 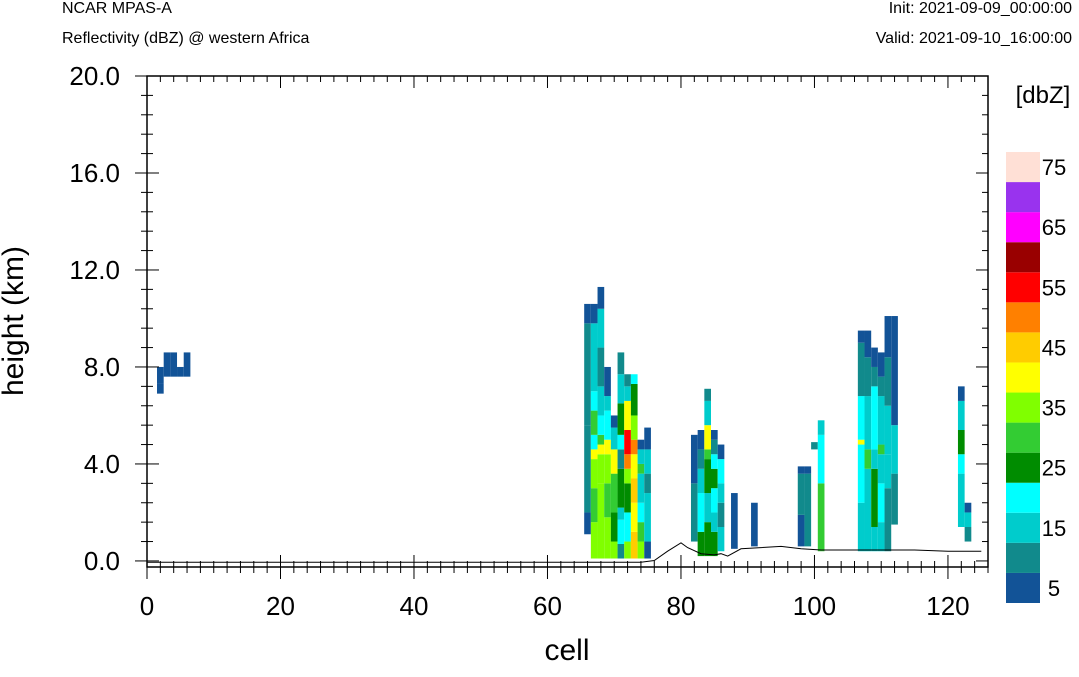 What do you see at coordinates (280, 606) in the screenshot?
I see `x-tick-label: 20` at bounding box center [280, 606].